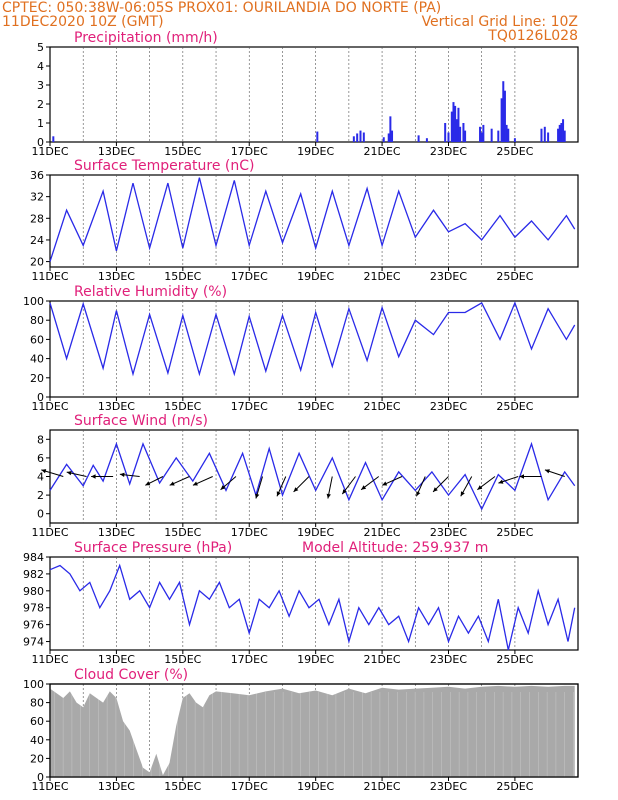  Describe the element at coordinates (514, 659) in the screenshot. I see `pressure-xtick-label: 25DEC` at that location.